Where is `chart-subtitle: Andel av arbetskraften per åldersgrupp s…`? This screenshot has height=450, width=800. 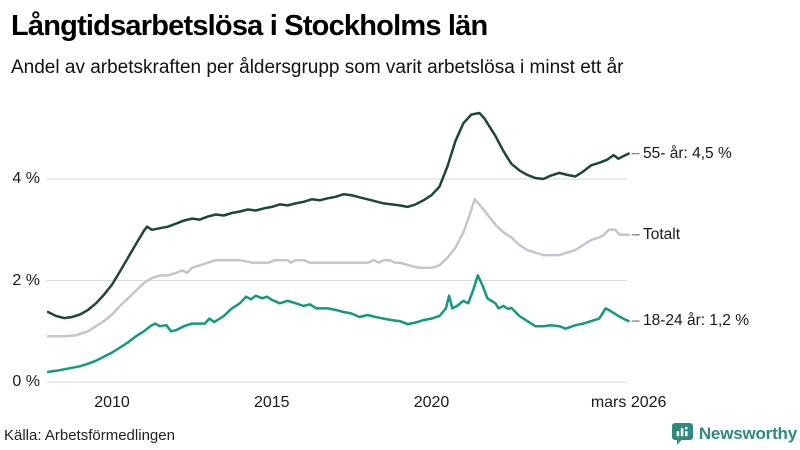 chart-subtitle: Andel av arbetskraften per åldersgrupp s… is located at coordinates (317, 67).